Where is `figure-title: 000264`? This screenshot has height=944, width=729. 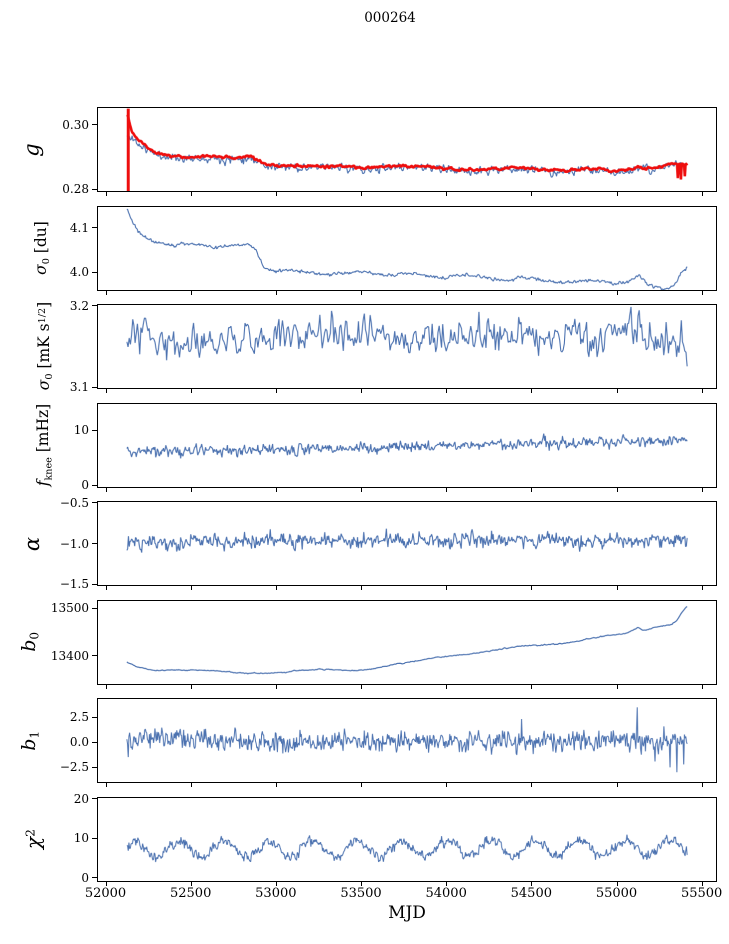 figure-title: 000264 is located at coordinates (390, 18).